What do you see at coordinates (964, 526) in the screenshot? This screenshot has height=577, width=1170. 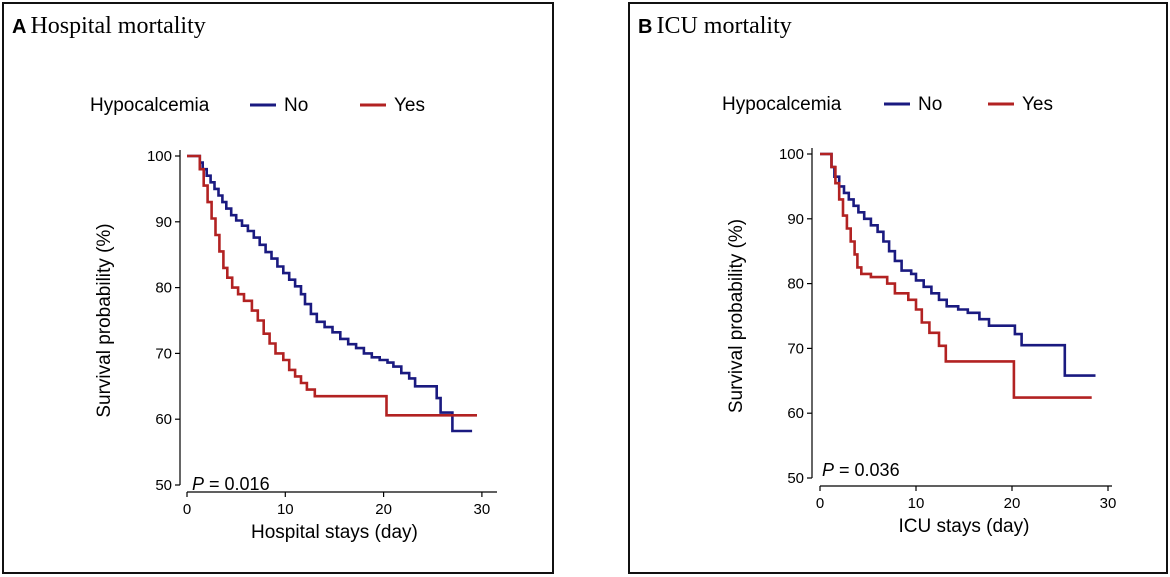 I see `panel-b-x-axis-label: ICU stays (day)` at bounding box center [964, 526].